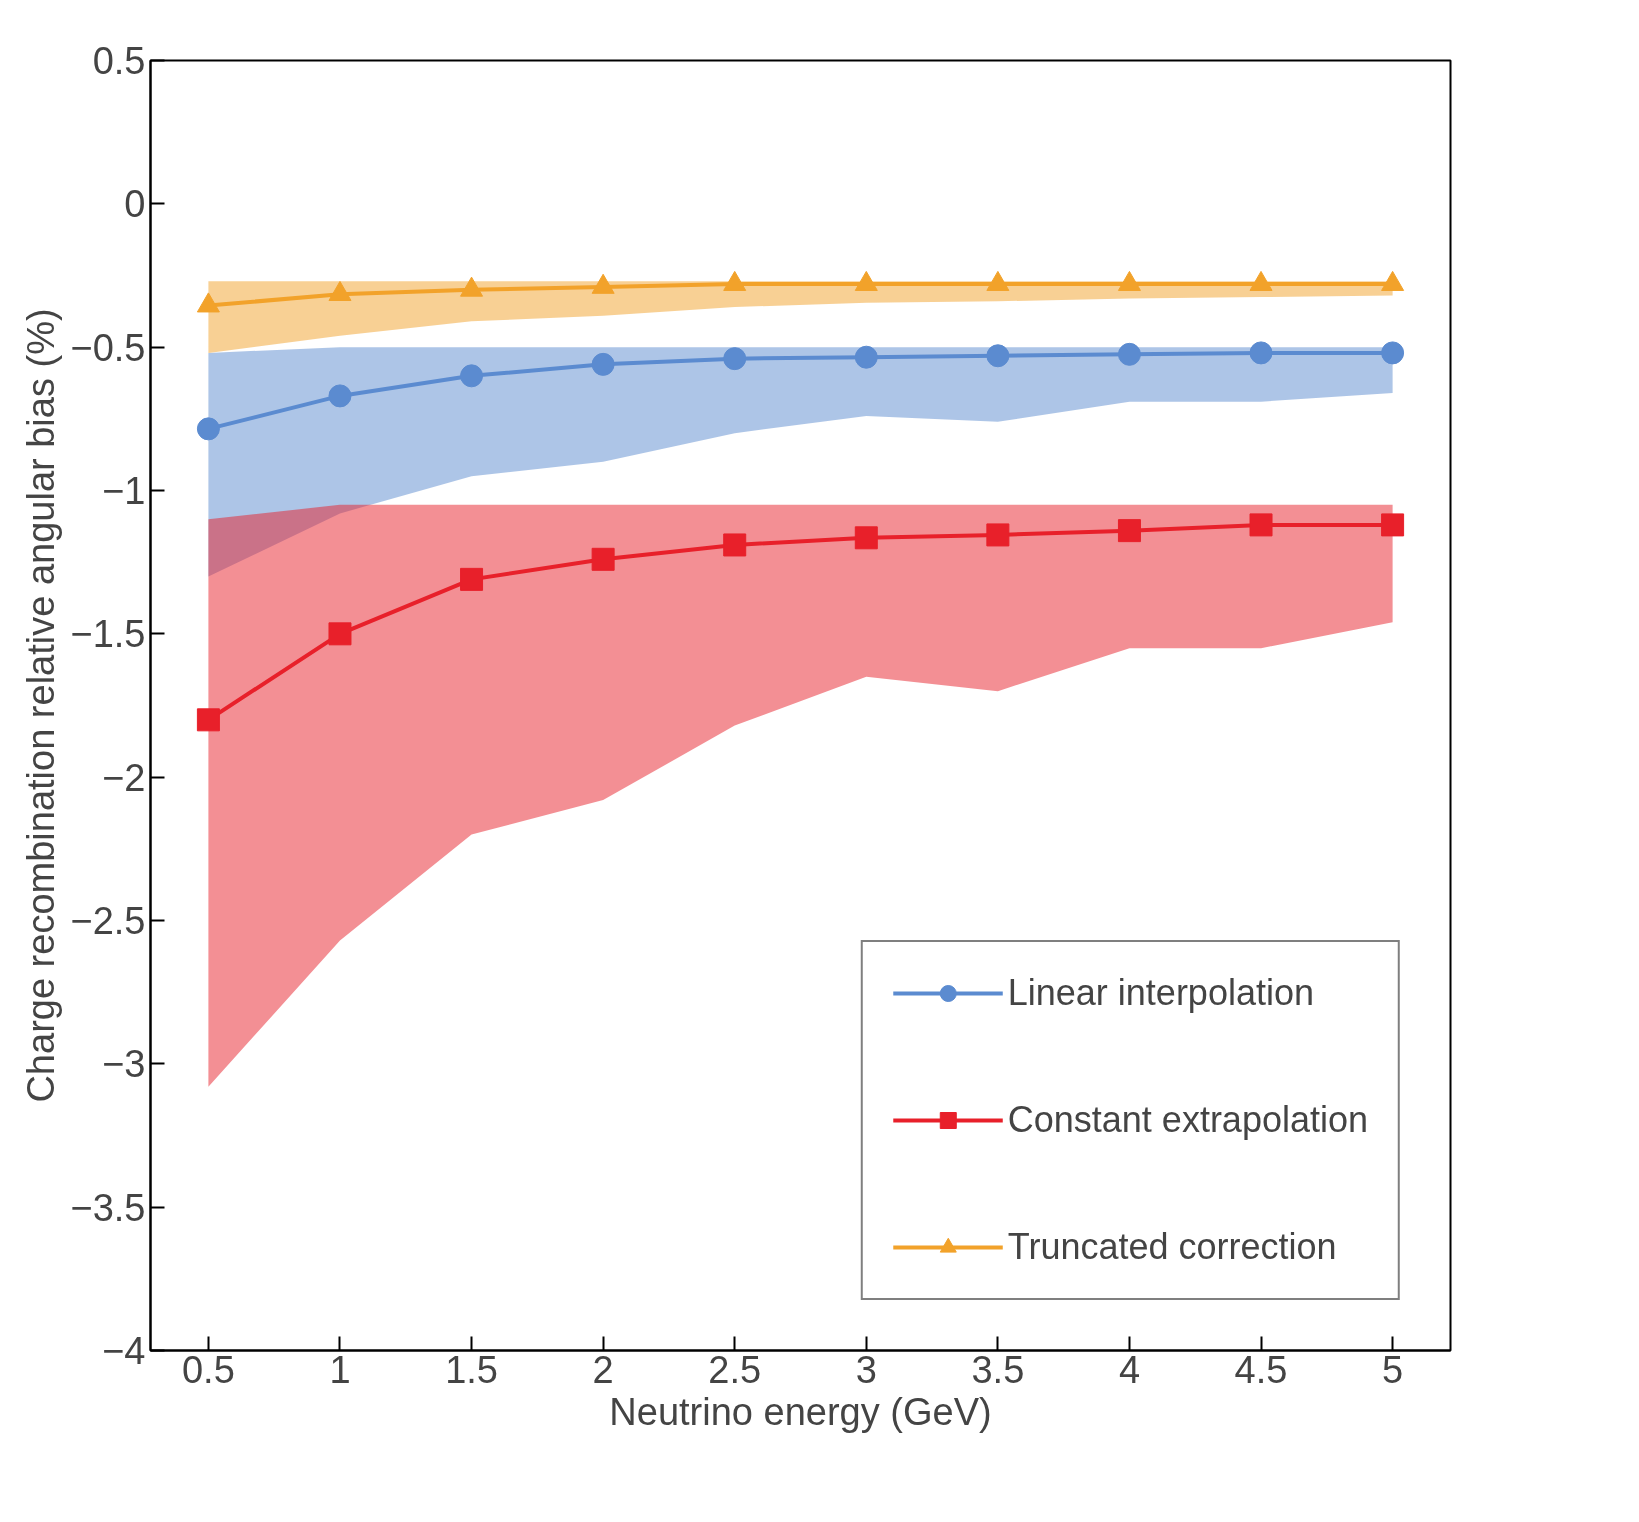 This screenshot has height=1522, width=1639. What do you see at coordinates (800, 1411) in the screenshot?
I see `x-axis-title: Neutrino energy (GeV)` at bounding box center [800, 1411].